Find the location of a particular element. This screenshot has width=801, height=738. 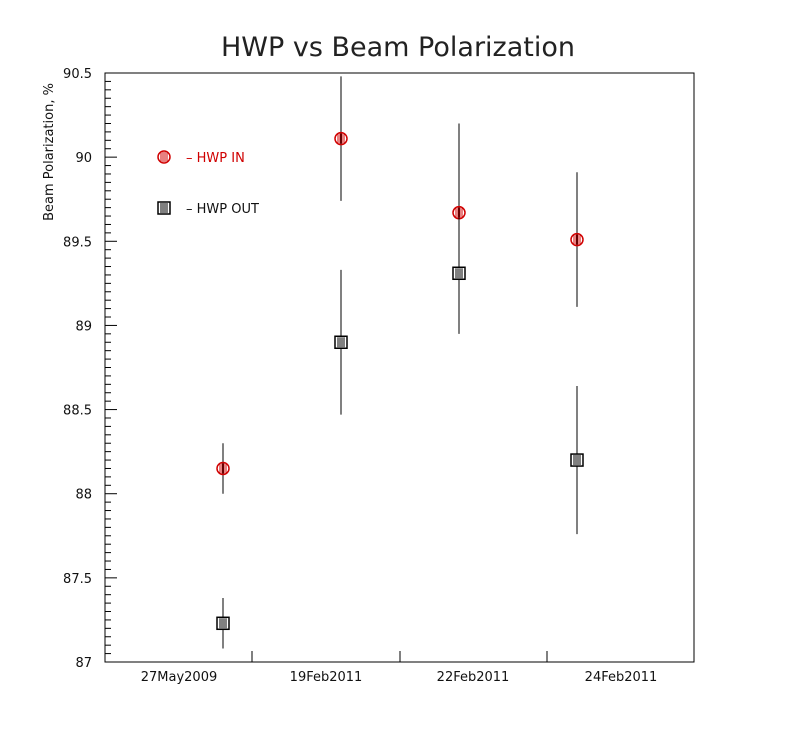

y-axis-label: Beam Polarization, % is located at coordinates (49, 152).